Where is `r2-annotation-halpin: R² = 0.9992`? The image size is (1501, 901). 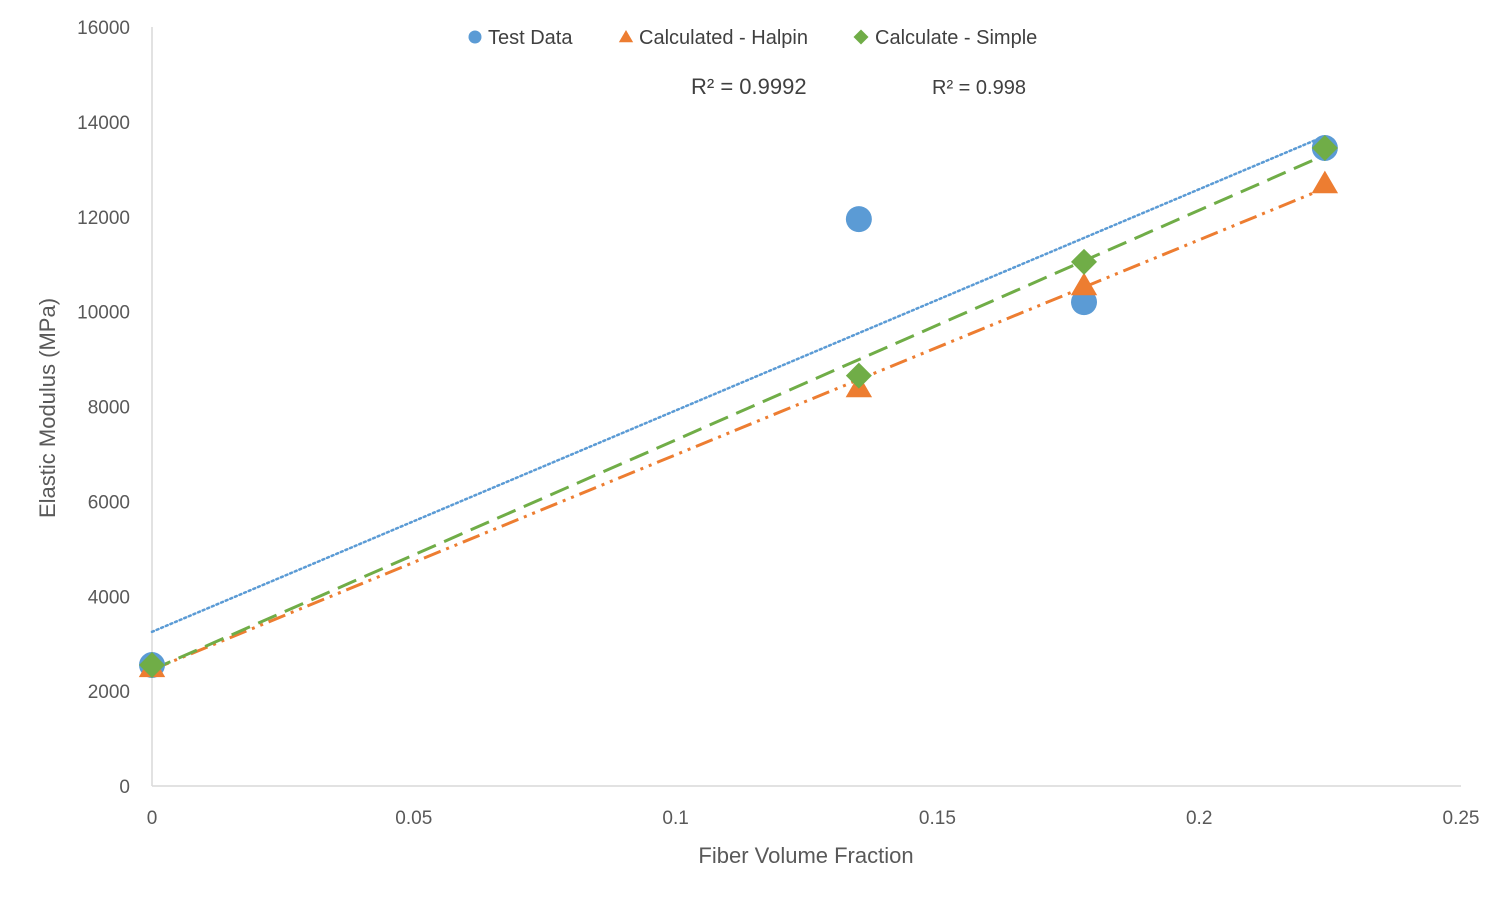 r2-annotation-halpin: R² = 0.9992 is located at coordinates (749, 86).